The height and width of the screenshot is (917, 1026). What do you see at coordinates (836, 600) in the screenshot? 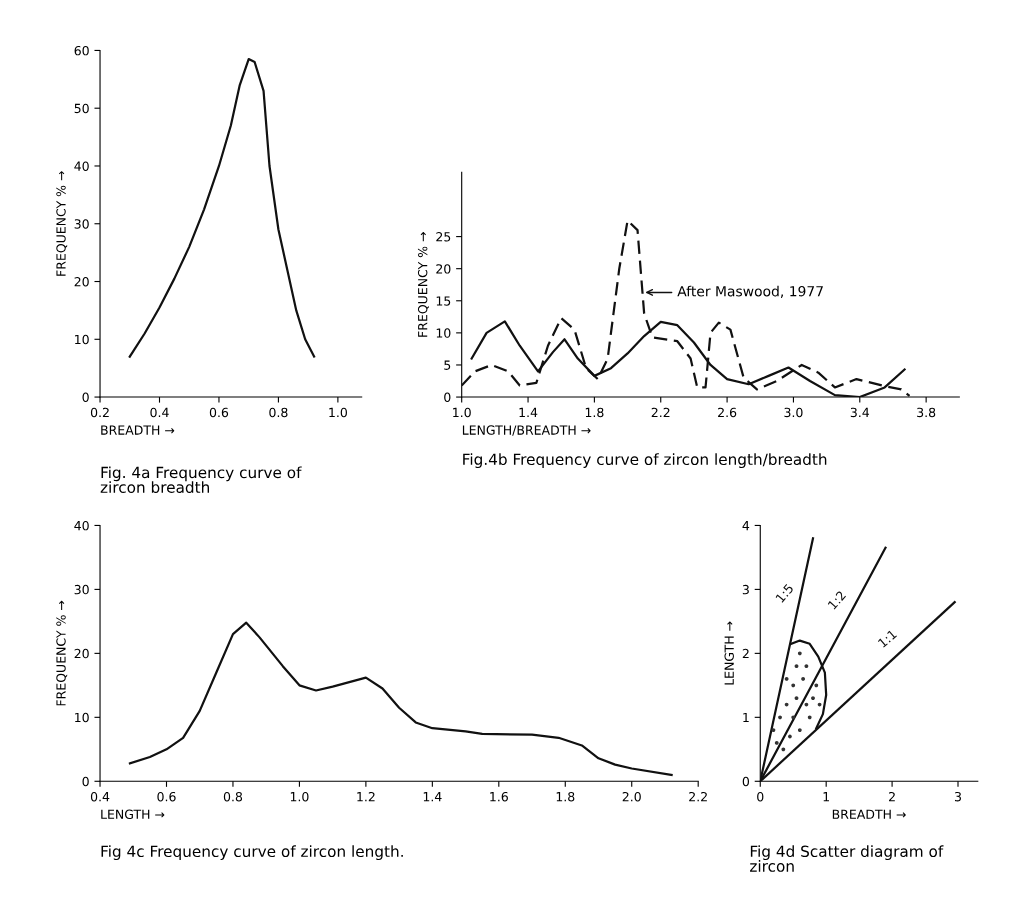
I see `text: 1:2` at bounding box center [836, 600].